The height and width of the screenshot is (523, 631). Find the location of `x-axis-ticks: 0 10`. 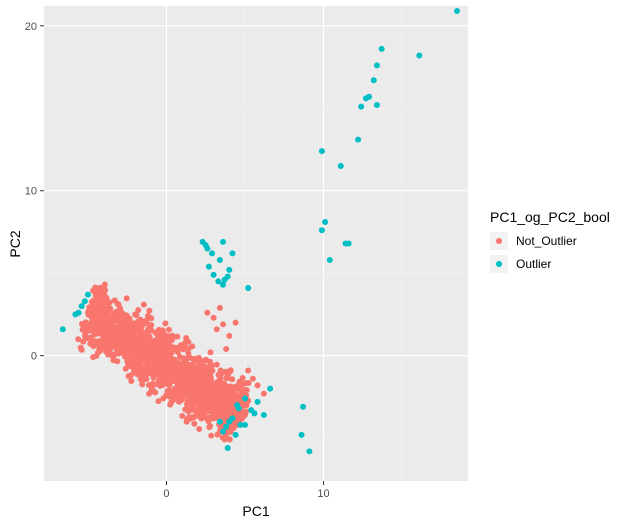

x-axis-ticks: 0 10 is located at coordinates (246, 490).